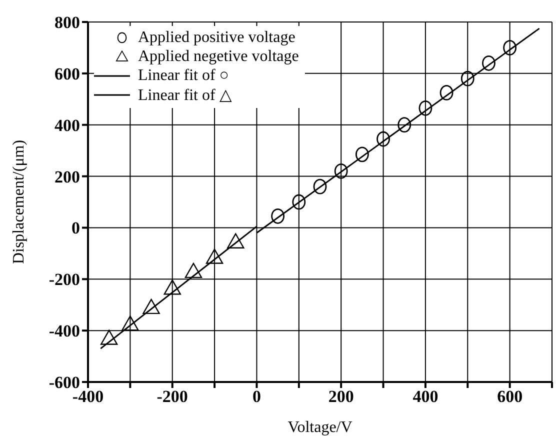 This screenshot has height=445, width=556. What do you see at coordinates (64, 331) in the screenshot?
I see `y-tick-label: -400` at bounding box center [64, 331].